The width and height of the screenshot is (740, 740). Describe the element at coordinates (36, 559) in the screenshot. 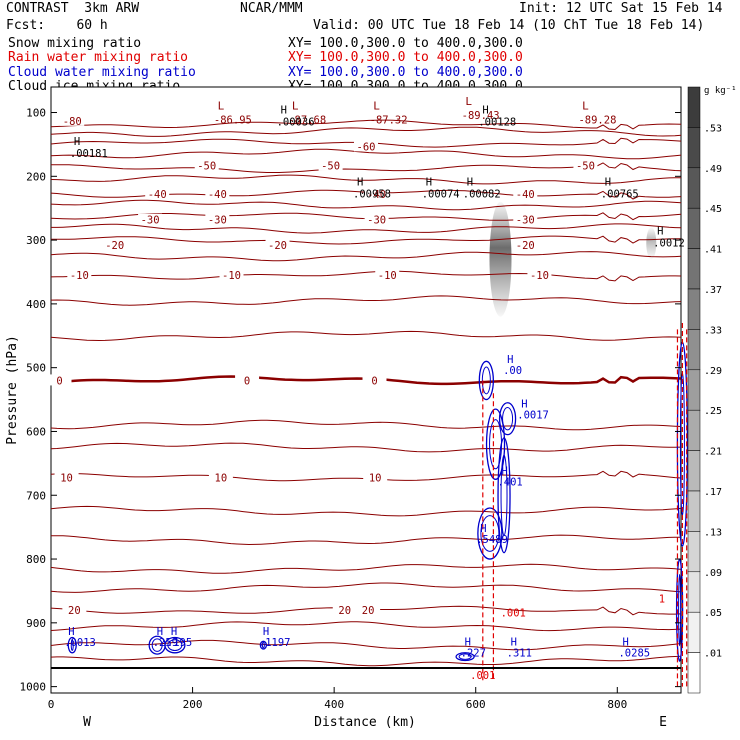

I see `y-tick-label-800: 800` at that location.